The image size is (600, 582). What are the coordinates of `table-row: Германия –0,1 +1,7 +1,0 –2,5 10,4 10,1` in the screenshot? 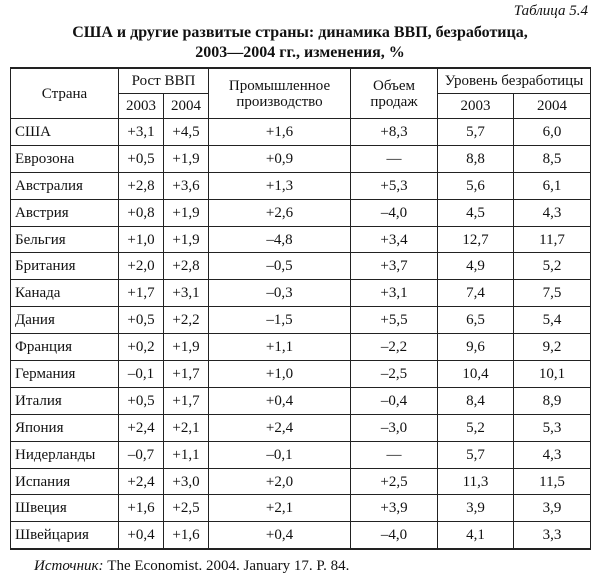 It's located at (300, 374).